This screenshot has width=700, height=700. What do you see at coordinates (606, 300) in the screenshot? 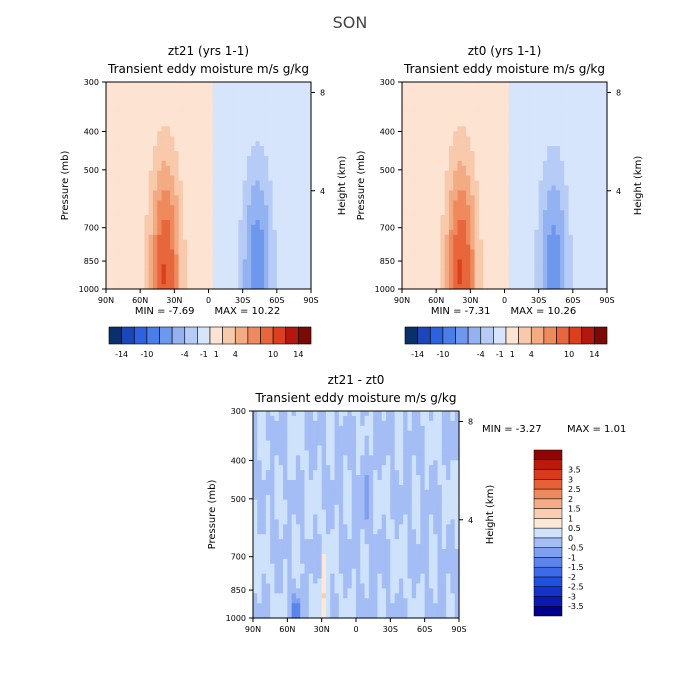
I see `x-tick-label: 90S` at bounding box center [606, 300].